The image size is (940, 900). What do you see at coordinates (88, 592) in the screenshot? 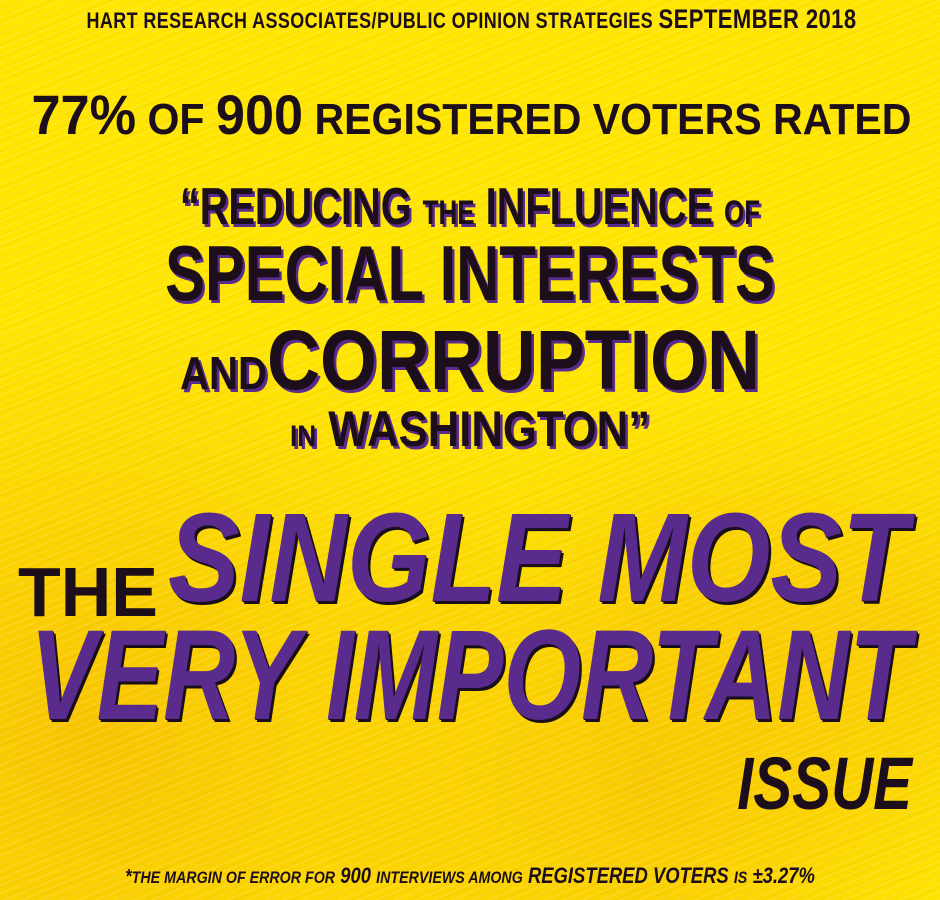
I see `headline-word-the: The` at bounding box center [88, 592].